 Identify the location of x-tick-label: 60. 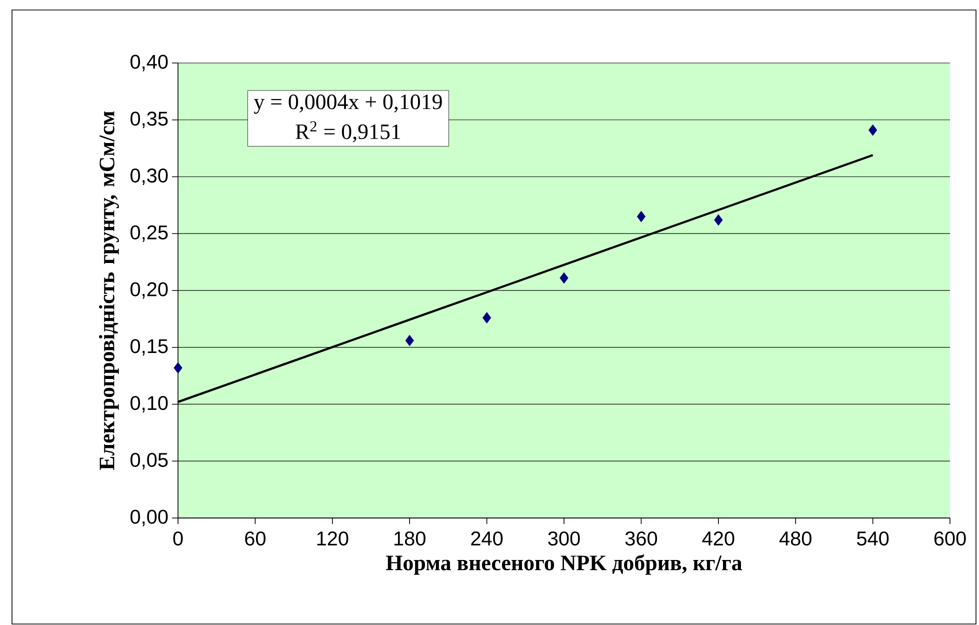
(255, 538).